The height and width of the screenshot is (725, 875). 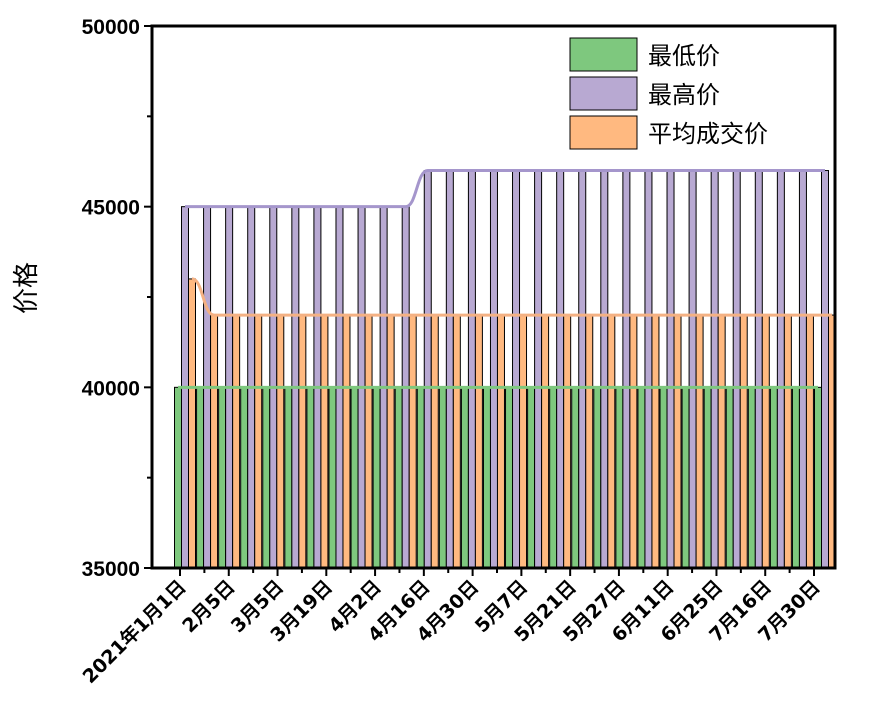 I want to click on y-tick-label-1: 35000, so click(x=111, y=569).